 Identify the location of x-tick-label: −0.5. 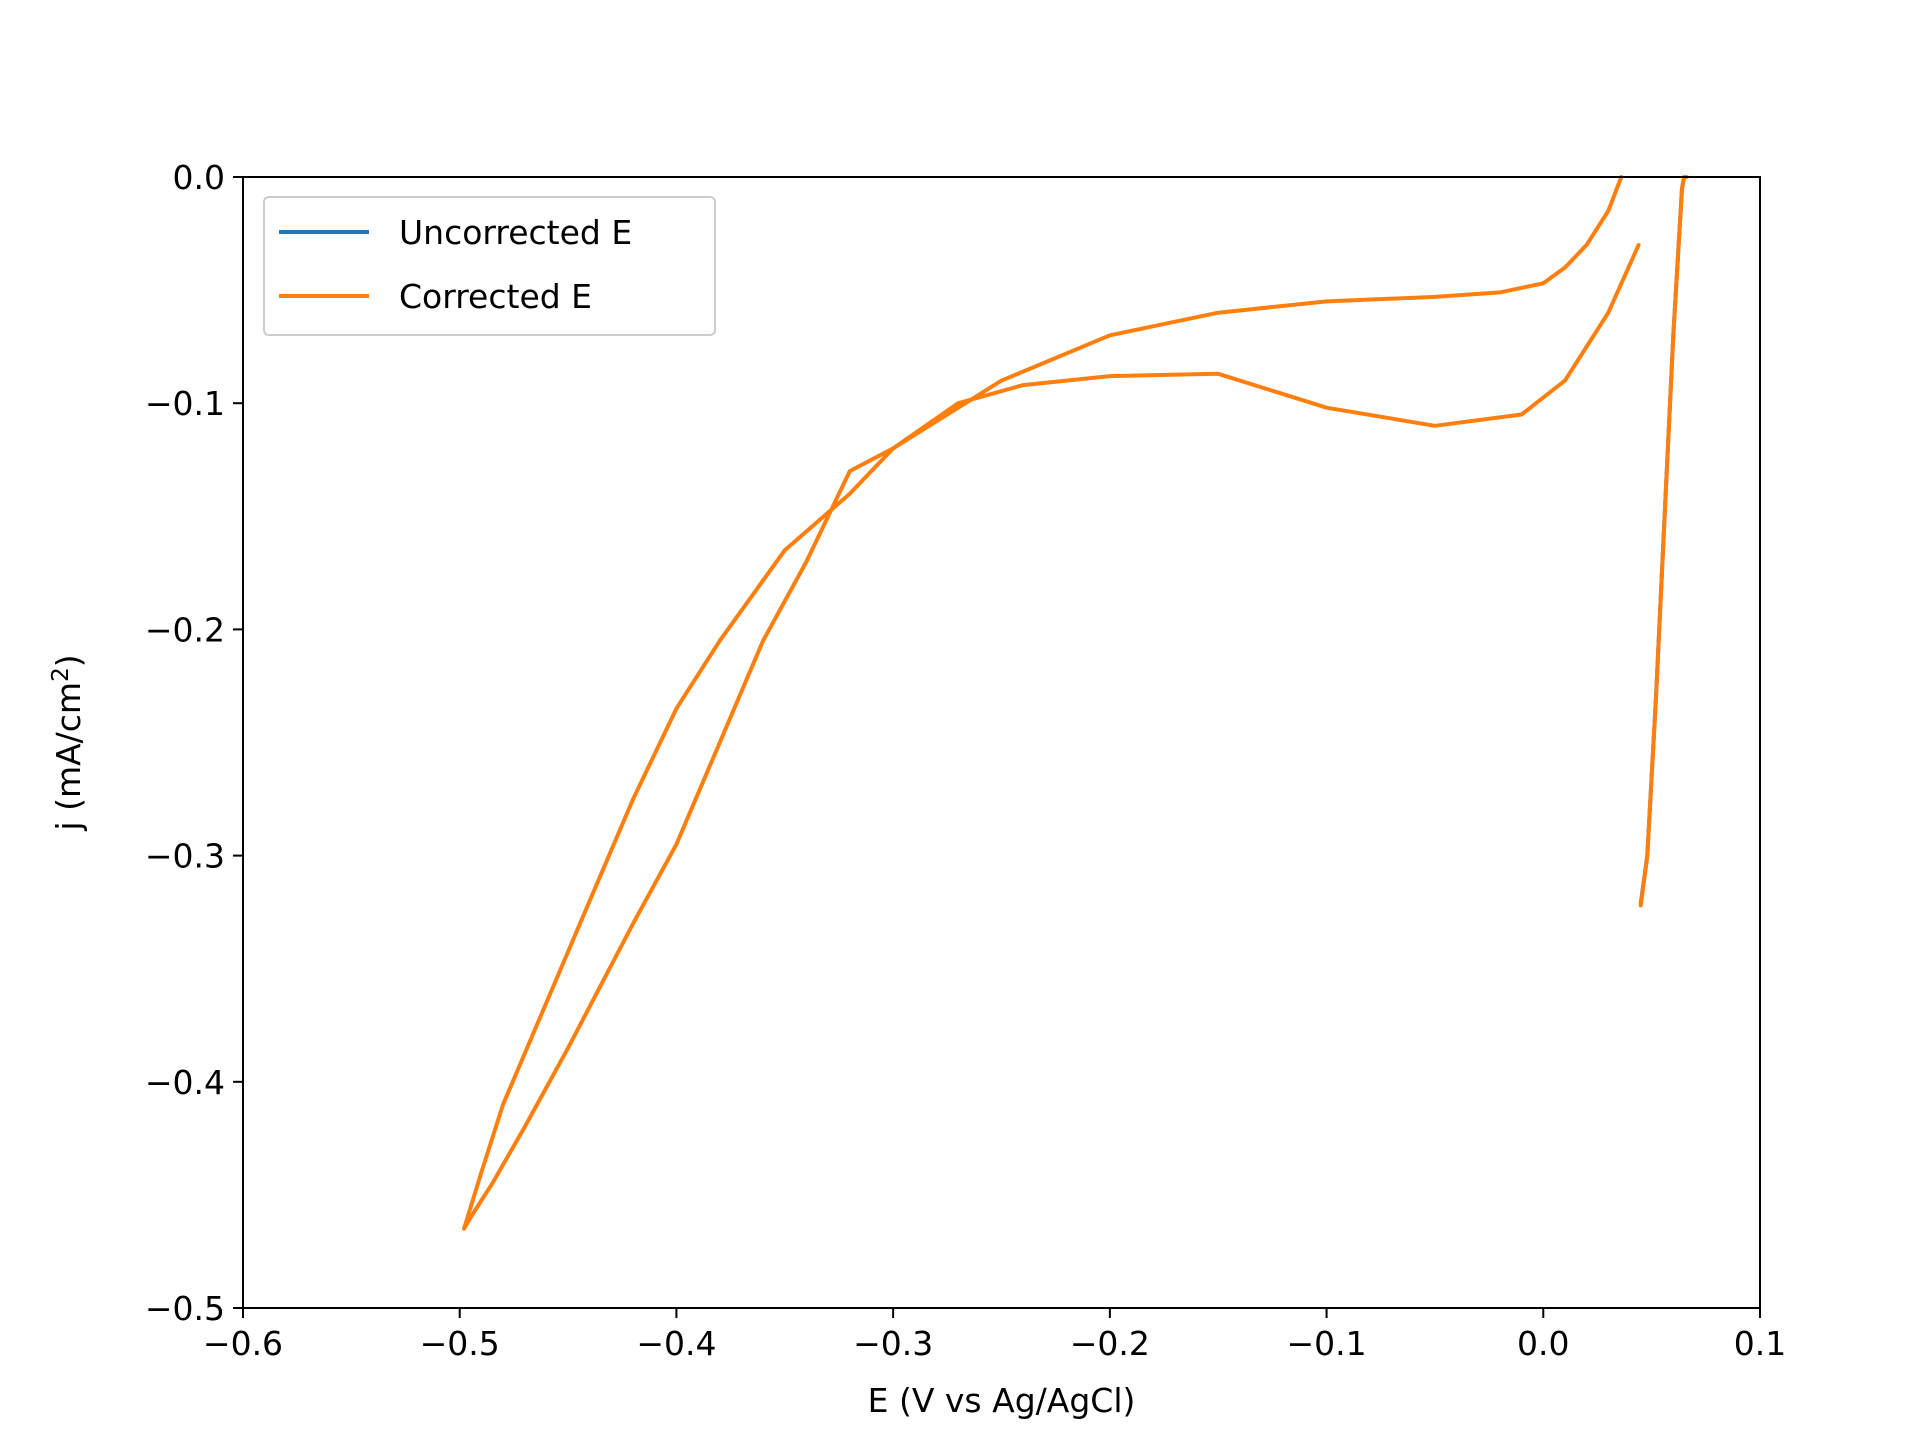
(460, 1343).